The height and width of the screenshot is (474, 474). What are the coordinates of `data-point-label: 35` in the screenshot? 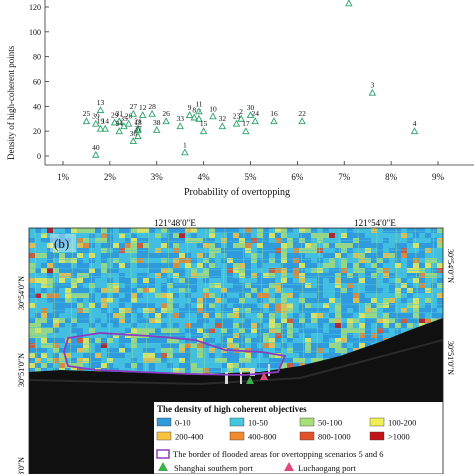 It's located at (124, 118).